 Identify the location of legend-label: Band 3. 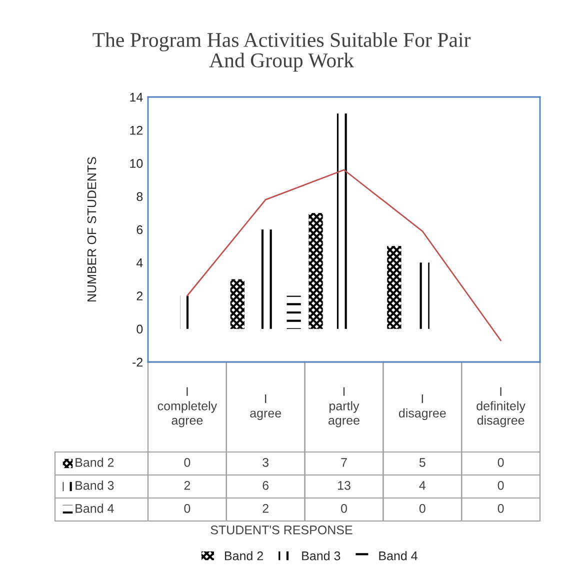
(95, 485).